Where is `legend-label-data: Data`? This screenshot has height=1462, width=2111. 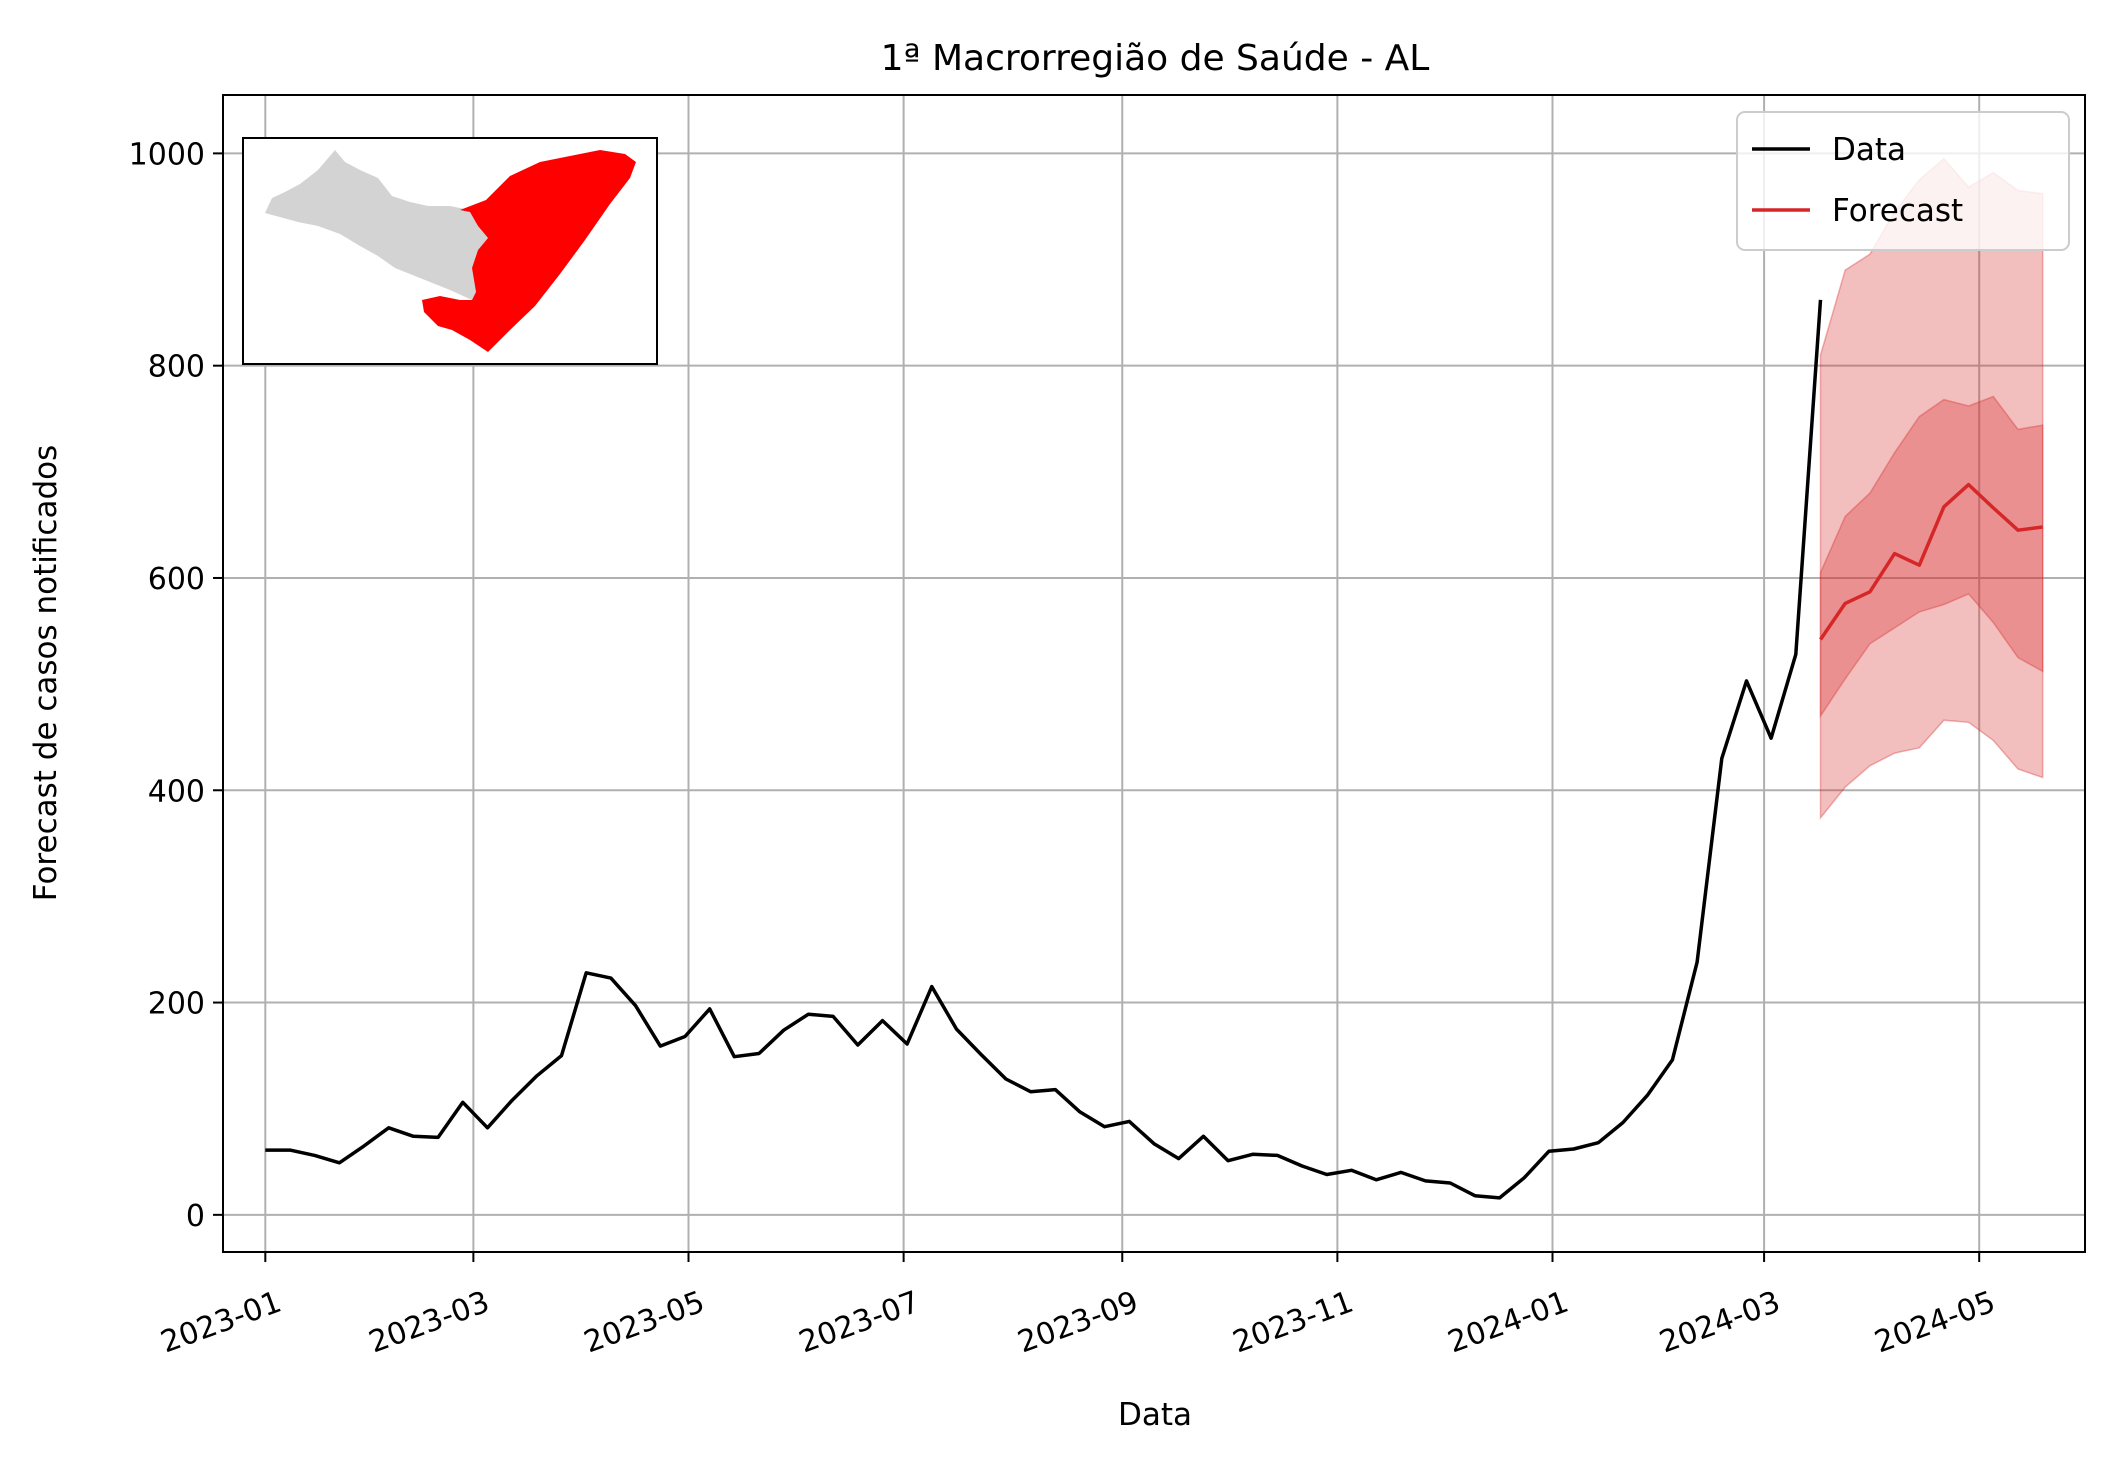 legend-label-data: Data is located at coordinates (1869, 150).